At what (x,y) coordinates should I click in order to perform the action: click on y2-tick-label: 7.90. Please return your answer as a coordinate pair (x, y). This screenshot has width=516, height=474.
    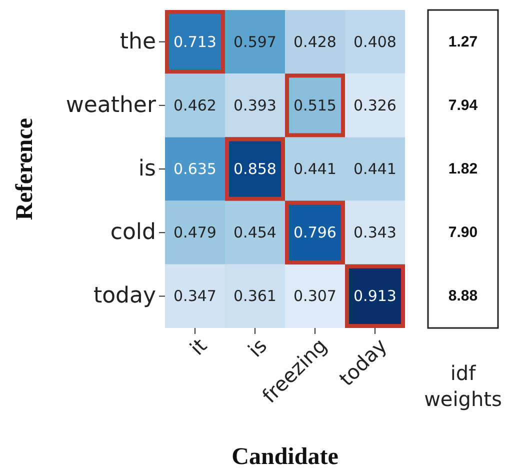
    Looking at the image, I should click on (463, 233).